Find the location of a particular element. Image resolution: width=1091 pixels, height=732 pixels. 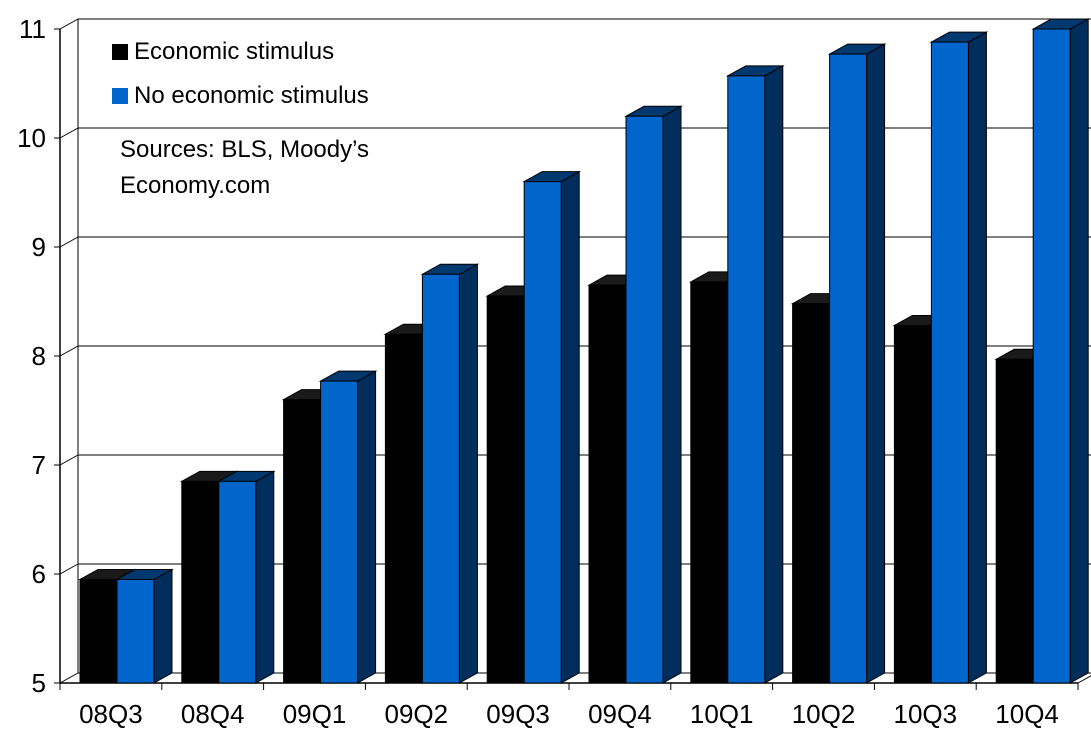

y-tick-labels: 5 6 7 8 9 10 11 is located at coordinates (31, 356).